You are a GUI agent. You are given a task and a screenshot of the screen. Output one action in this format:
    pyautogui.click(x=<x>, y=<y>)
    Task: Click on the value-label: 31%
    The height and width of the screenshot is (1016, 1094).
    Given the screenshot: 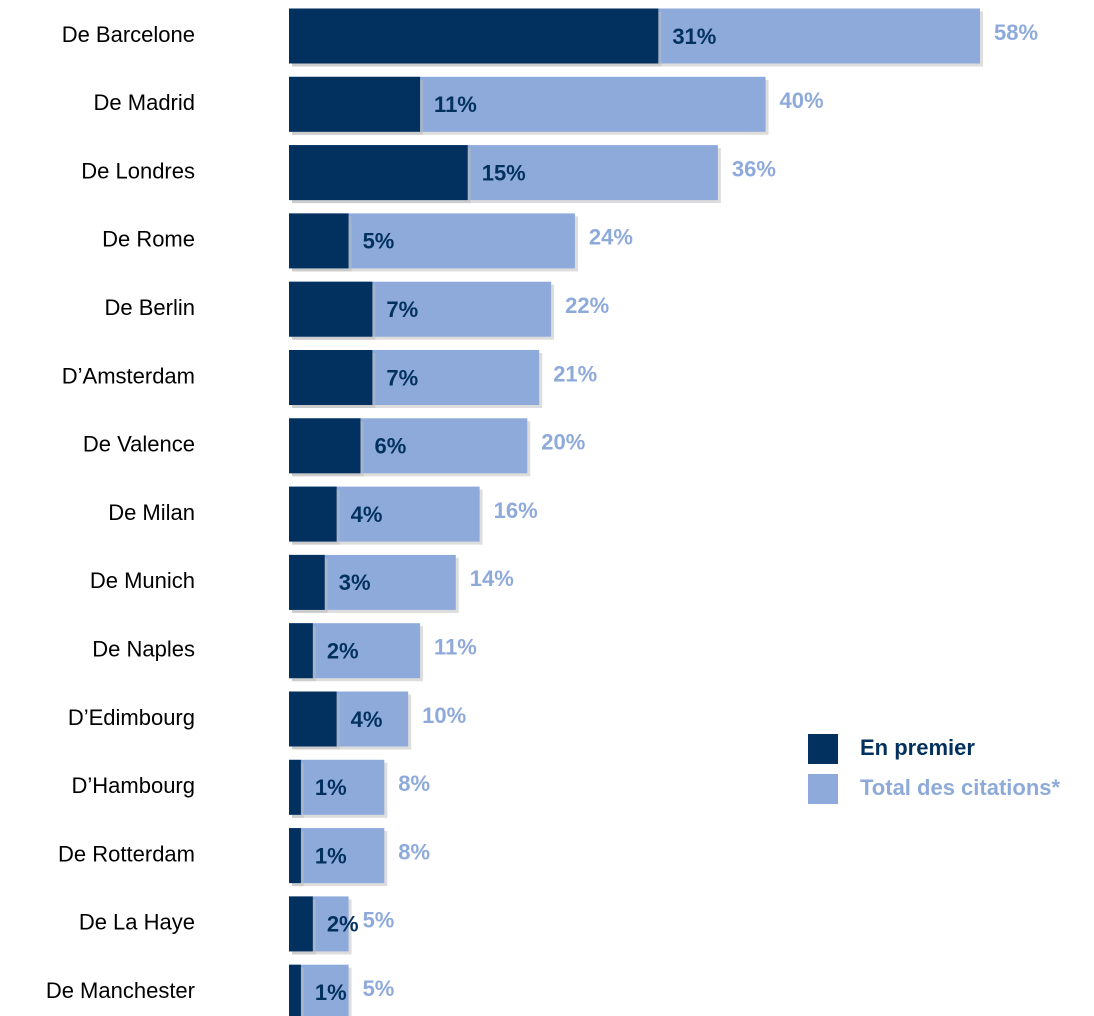 What is the action you would take?
    pyautogui.click(x=694, y=36)
    